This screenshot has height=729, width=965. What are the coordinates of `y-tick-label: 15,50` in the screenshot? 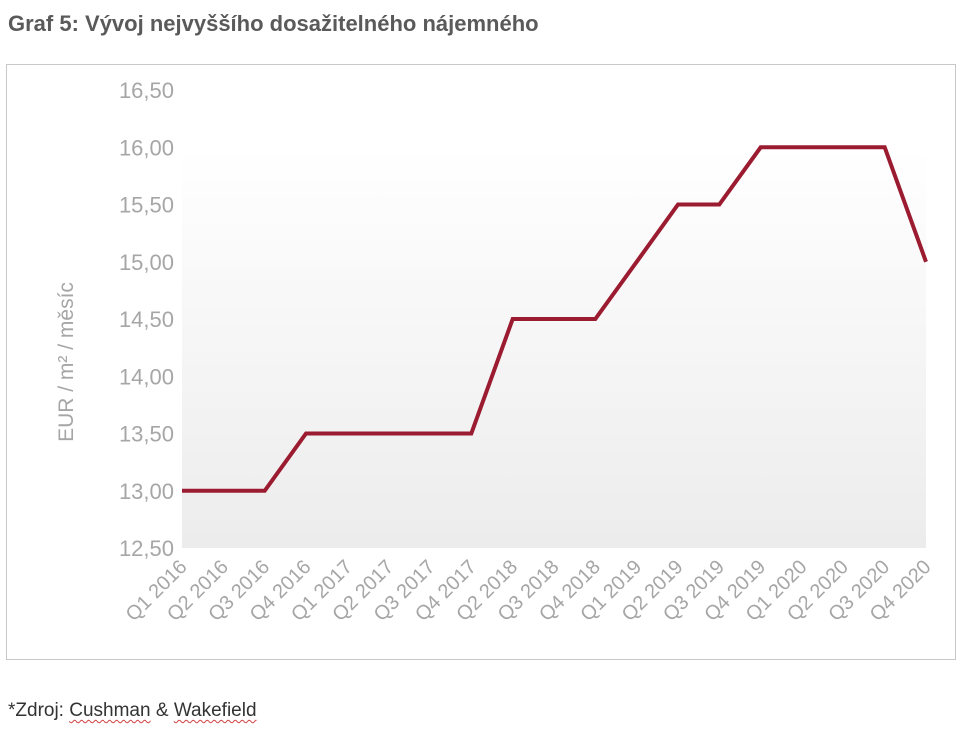 It's located at (146, 205).